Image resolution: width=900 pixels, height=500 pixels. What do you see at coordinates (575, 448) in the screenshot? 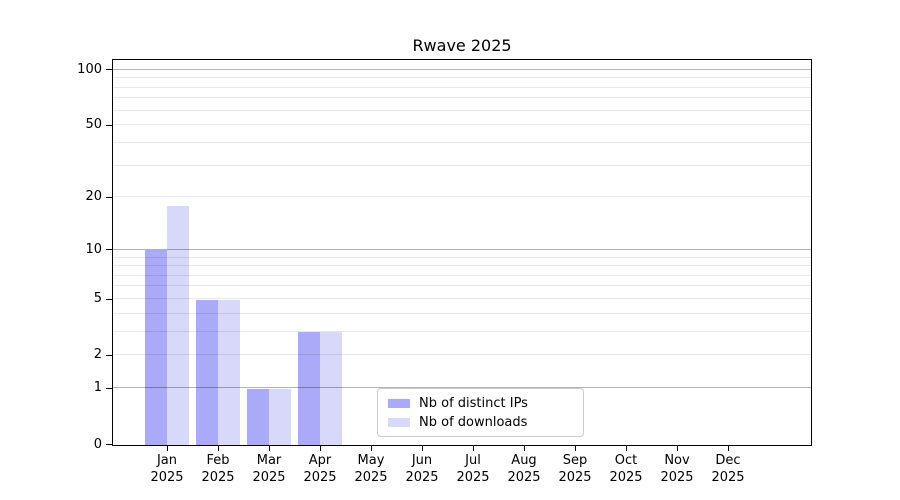
I see `x-tick-sep` at bounding box center [575, 448].